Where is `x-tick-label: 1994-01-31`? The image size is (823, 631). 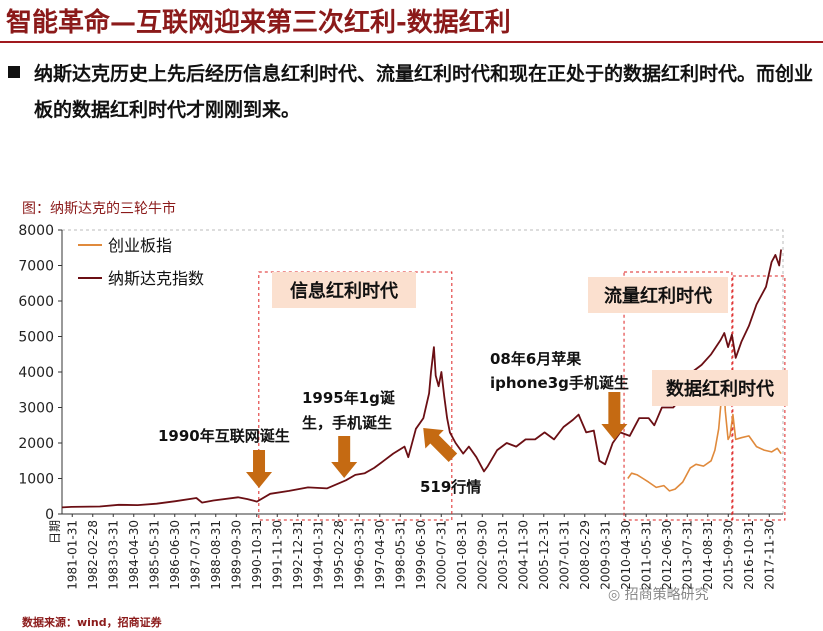
x-tick-label: 1994-01-31 is located at coordinates (318, 555).